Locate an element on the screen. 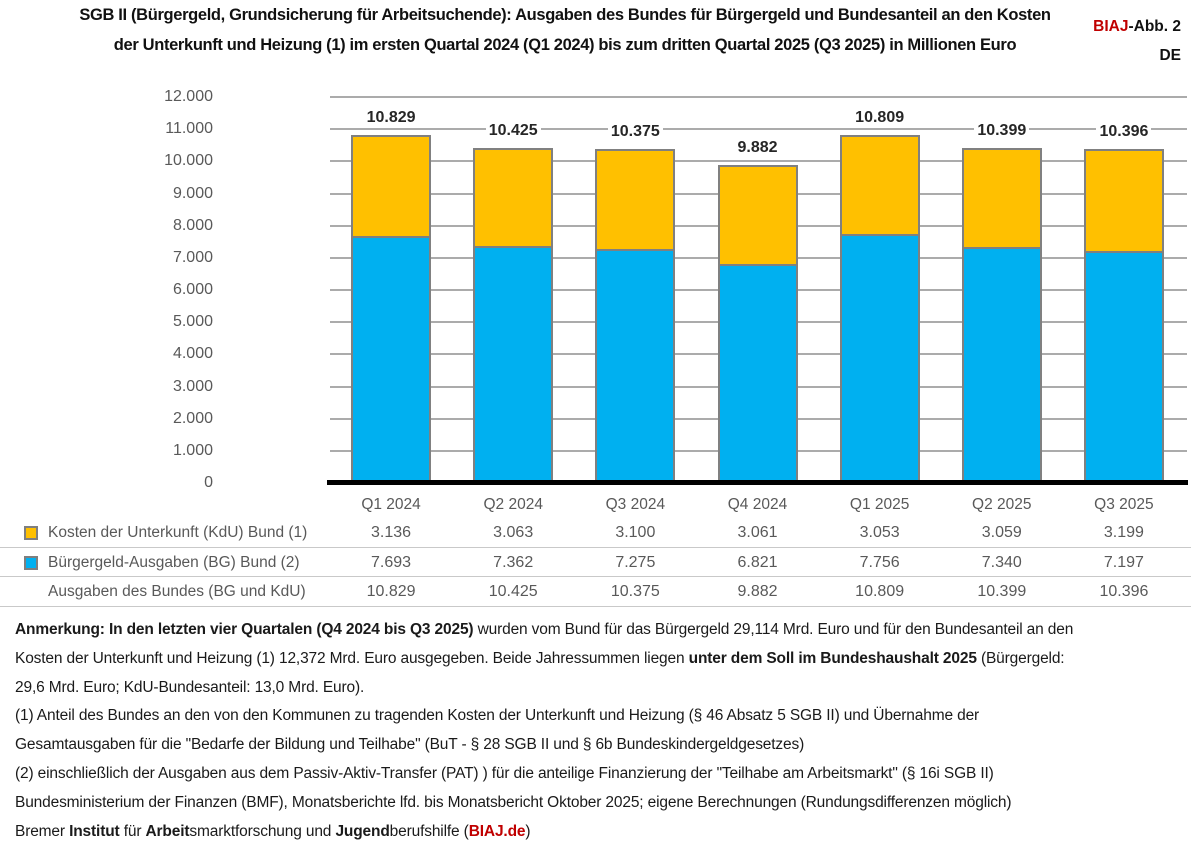 This screenshot has width=1191, height=852. table-cell-value: 3.053 is located at coordinates (879, 532).